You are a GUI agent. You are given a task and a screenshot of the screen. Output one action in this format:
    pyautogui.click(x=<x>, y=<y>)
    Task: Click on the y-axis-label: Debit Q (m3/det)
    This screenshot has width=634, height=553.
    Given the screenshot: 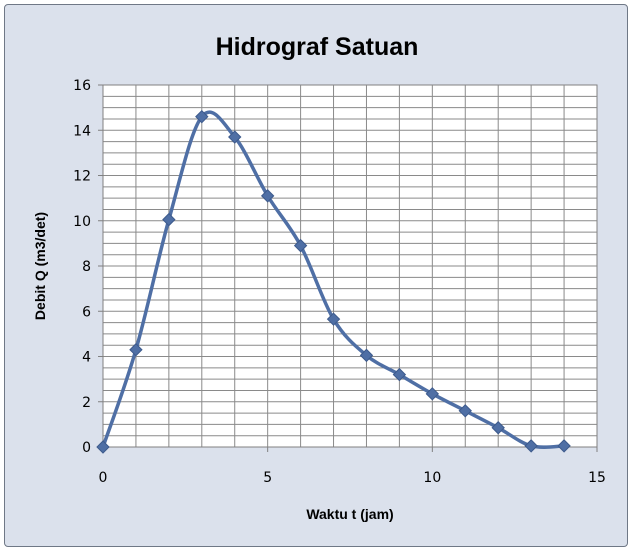 What is the action you would take?
    pyautogui.click(x=40, y=266)
    